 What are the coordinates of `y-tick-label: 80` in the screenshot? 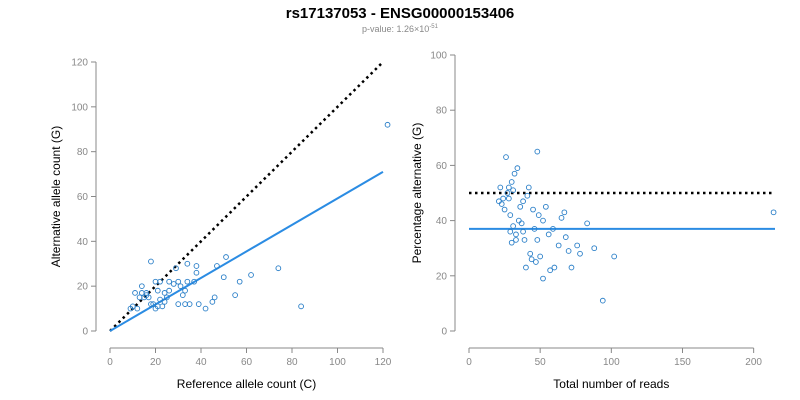 It's located at (83, 152).